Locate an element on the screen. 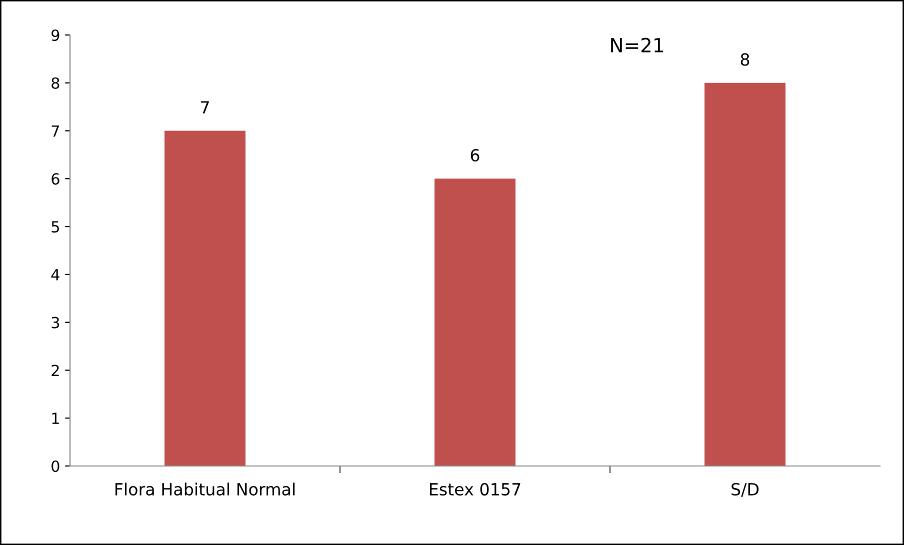 The width and height of the screenshot is (904, 545). y-tick-label: 7 is located at coordinates (55, 131).